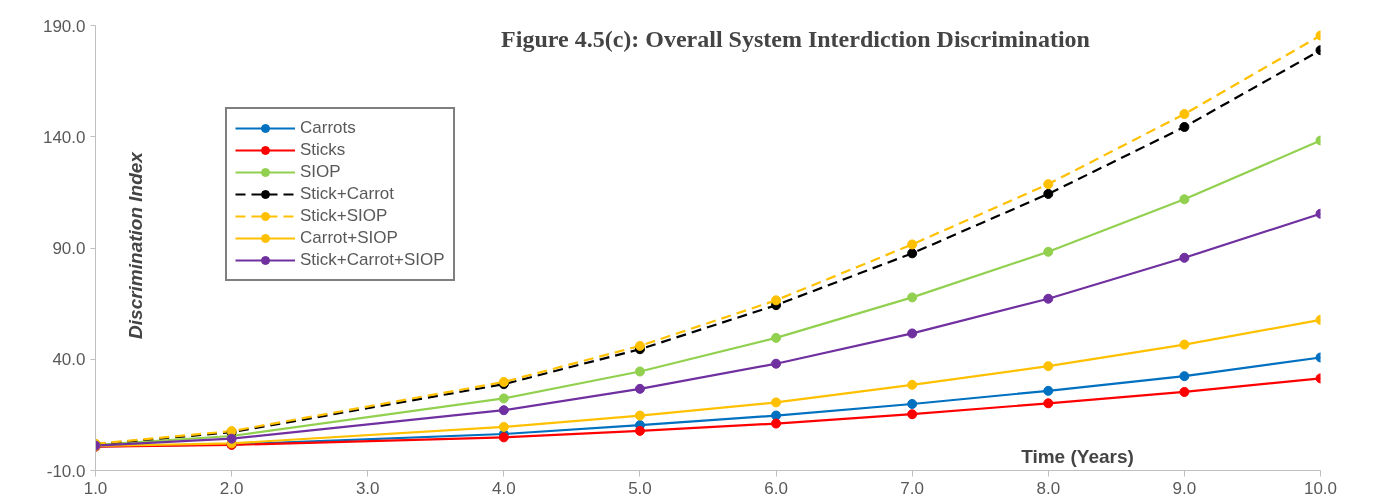 This screenshot has width=1397, height=496. I want to click on legend-label: Sticks, so click(323, 150).